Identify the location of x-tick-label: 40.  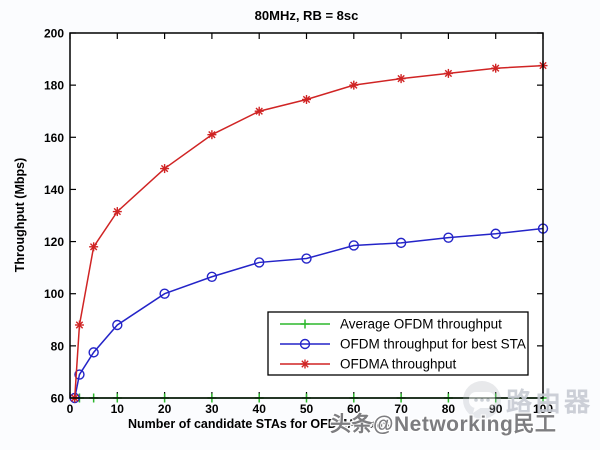
(260, 409).